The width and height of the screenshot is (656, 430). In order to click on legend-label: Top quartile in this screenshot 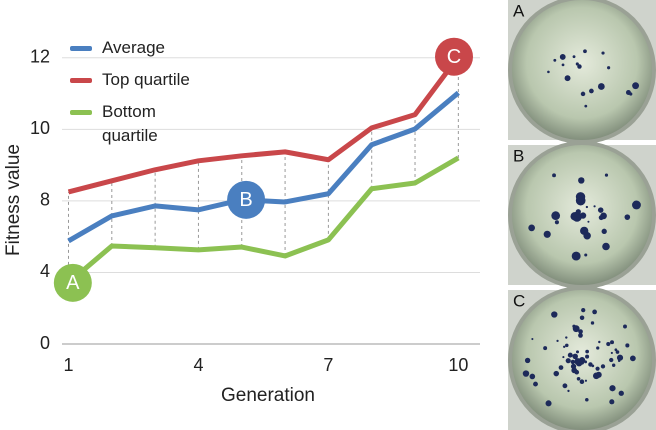, I will do `click(146, 79)`.